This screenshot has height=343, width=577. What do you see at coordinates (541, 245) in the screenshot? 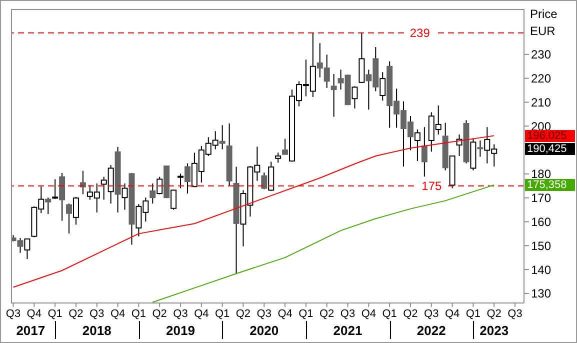
I see `y-tick-label: 150` at bounding box center [541, 245].